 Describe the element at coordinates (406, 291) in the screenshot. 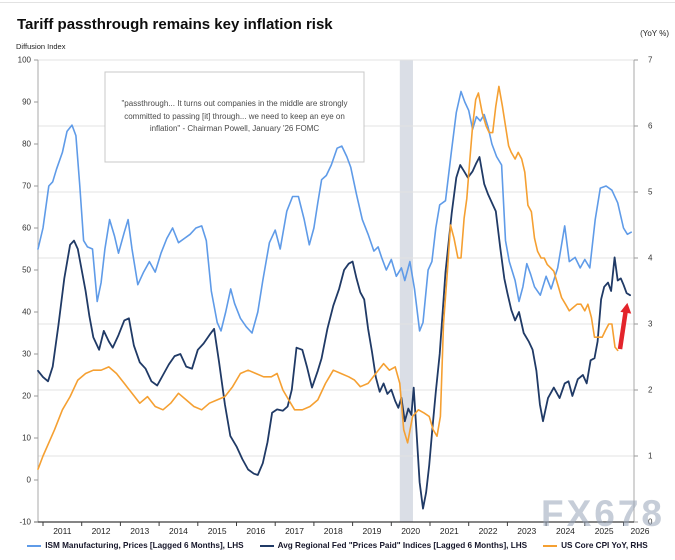

I see `recession-band` at that location.